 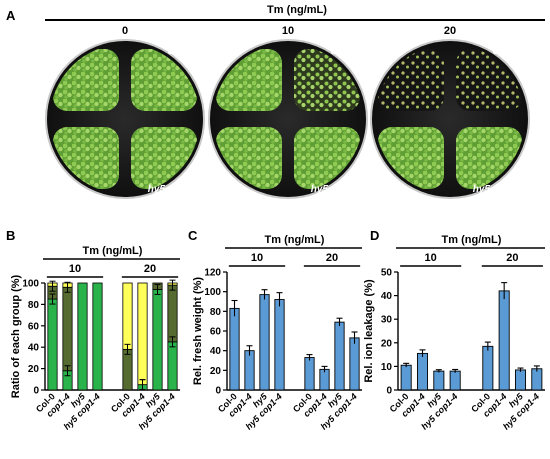 I want to click on plate-2: Col-0 cop1-4 hy5 hy5 cop1-4, so click(x=450, y=119).